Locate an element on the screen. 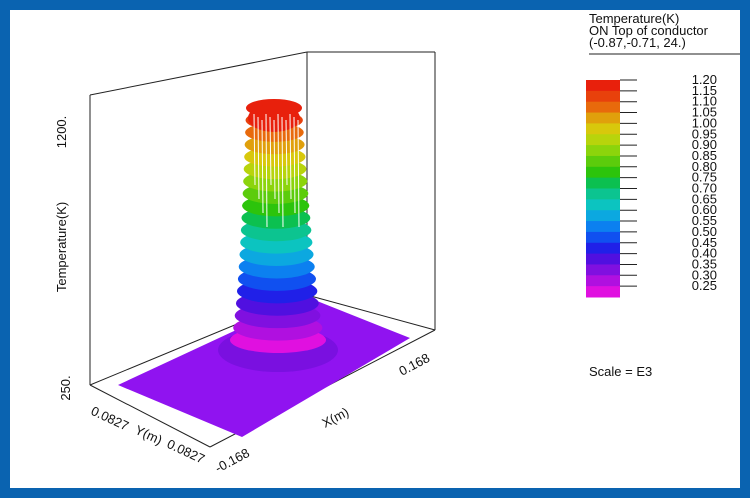 This screenshot has height=498, width=750. legend-tick-label: 1.20 is located at coordinates (704, 79).